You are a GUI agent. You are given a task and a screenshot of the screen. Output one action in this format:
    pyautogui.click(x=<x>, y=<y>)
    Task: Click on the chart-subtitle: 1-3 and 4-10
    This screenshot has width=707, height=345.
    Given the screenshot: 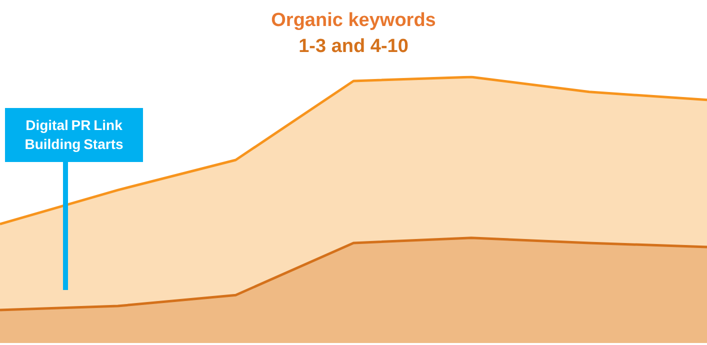 What is the action you would take?
    pyautogui.click(x=353, y=46)
    